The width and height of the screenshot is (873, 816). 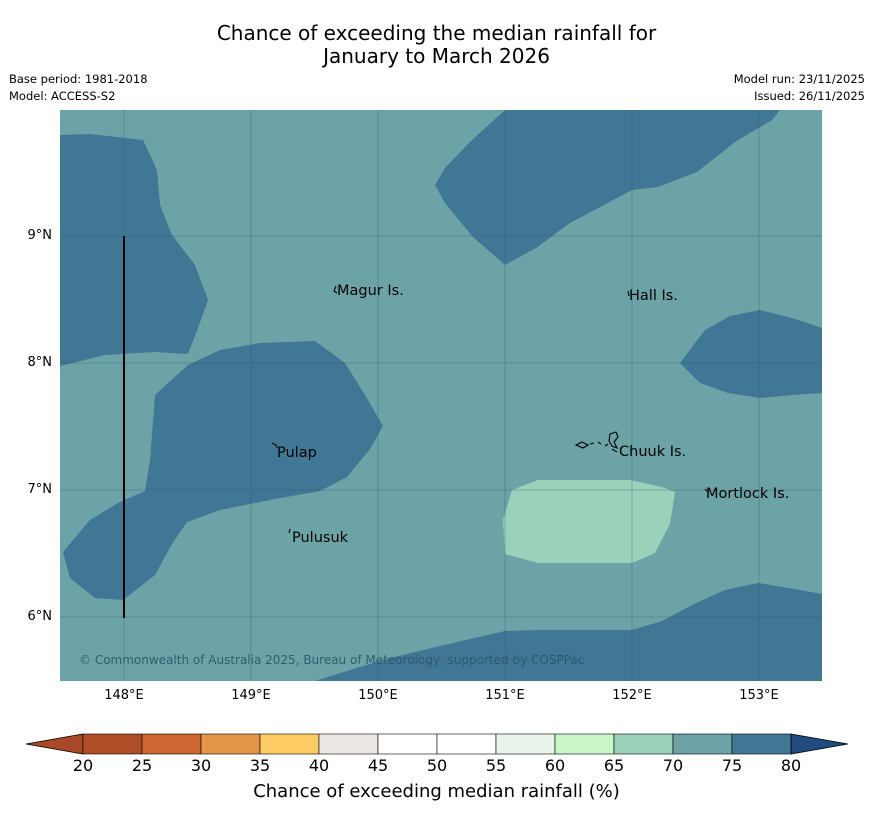 What do you see at coordinates (54, 744) in the screenshot?
I see `colorbar-extend-low` at bounding box center [54, 744].